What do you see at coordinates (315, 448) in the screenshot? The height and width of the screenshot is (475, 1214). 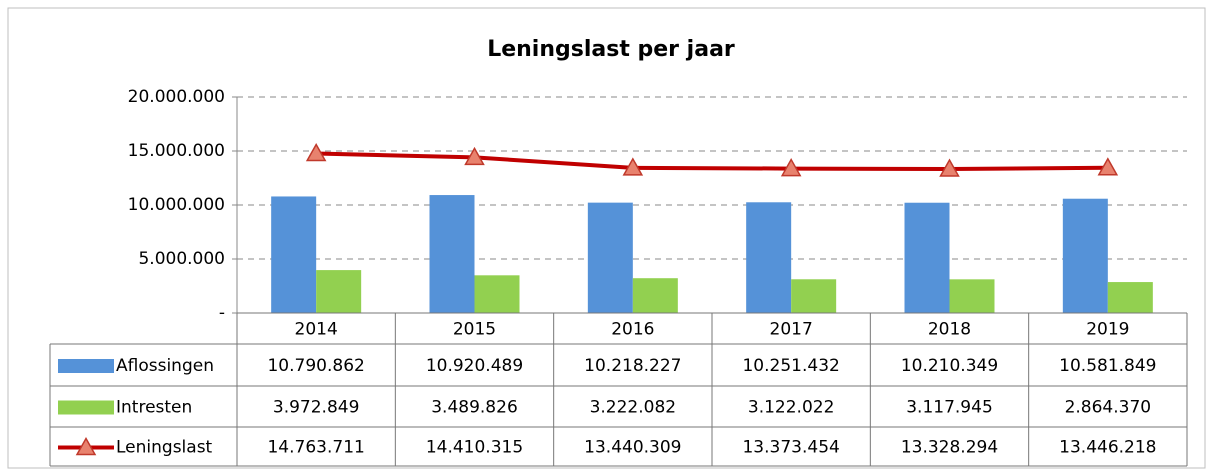 I see `table-value: 14.763.711` at bounding box center [315, 448].